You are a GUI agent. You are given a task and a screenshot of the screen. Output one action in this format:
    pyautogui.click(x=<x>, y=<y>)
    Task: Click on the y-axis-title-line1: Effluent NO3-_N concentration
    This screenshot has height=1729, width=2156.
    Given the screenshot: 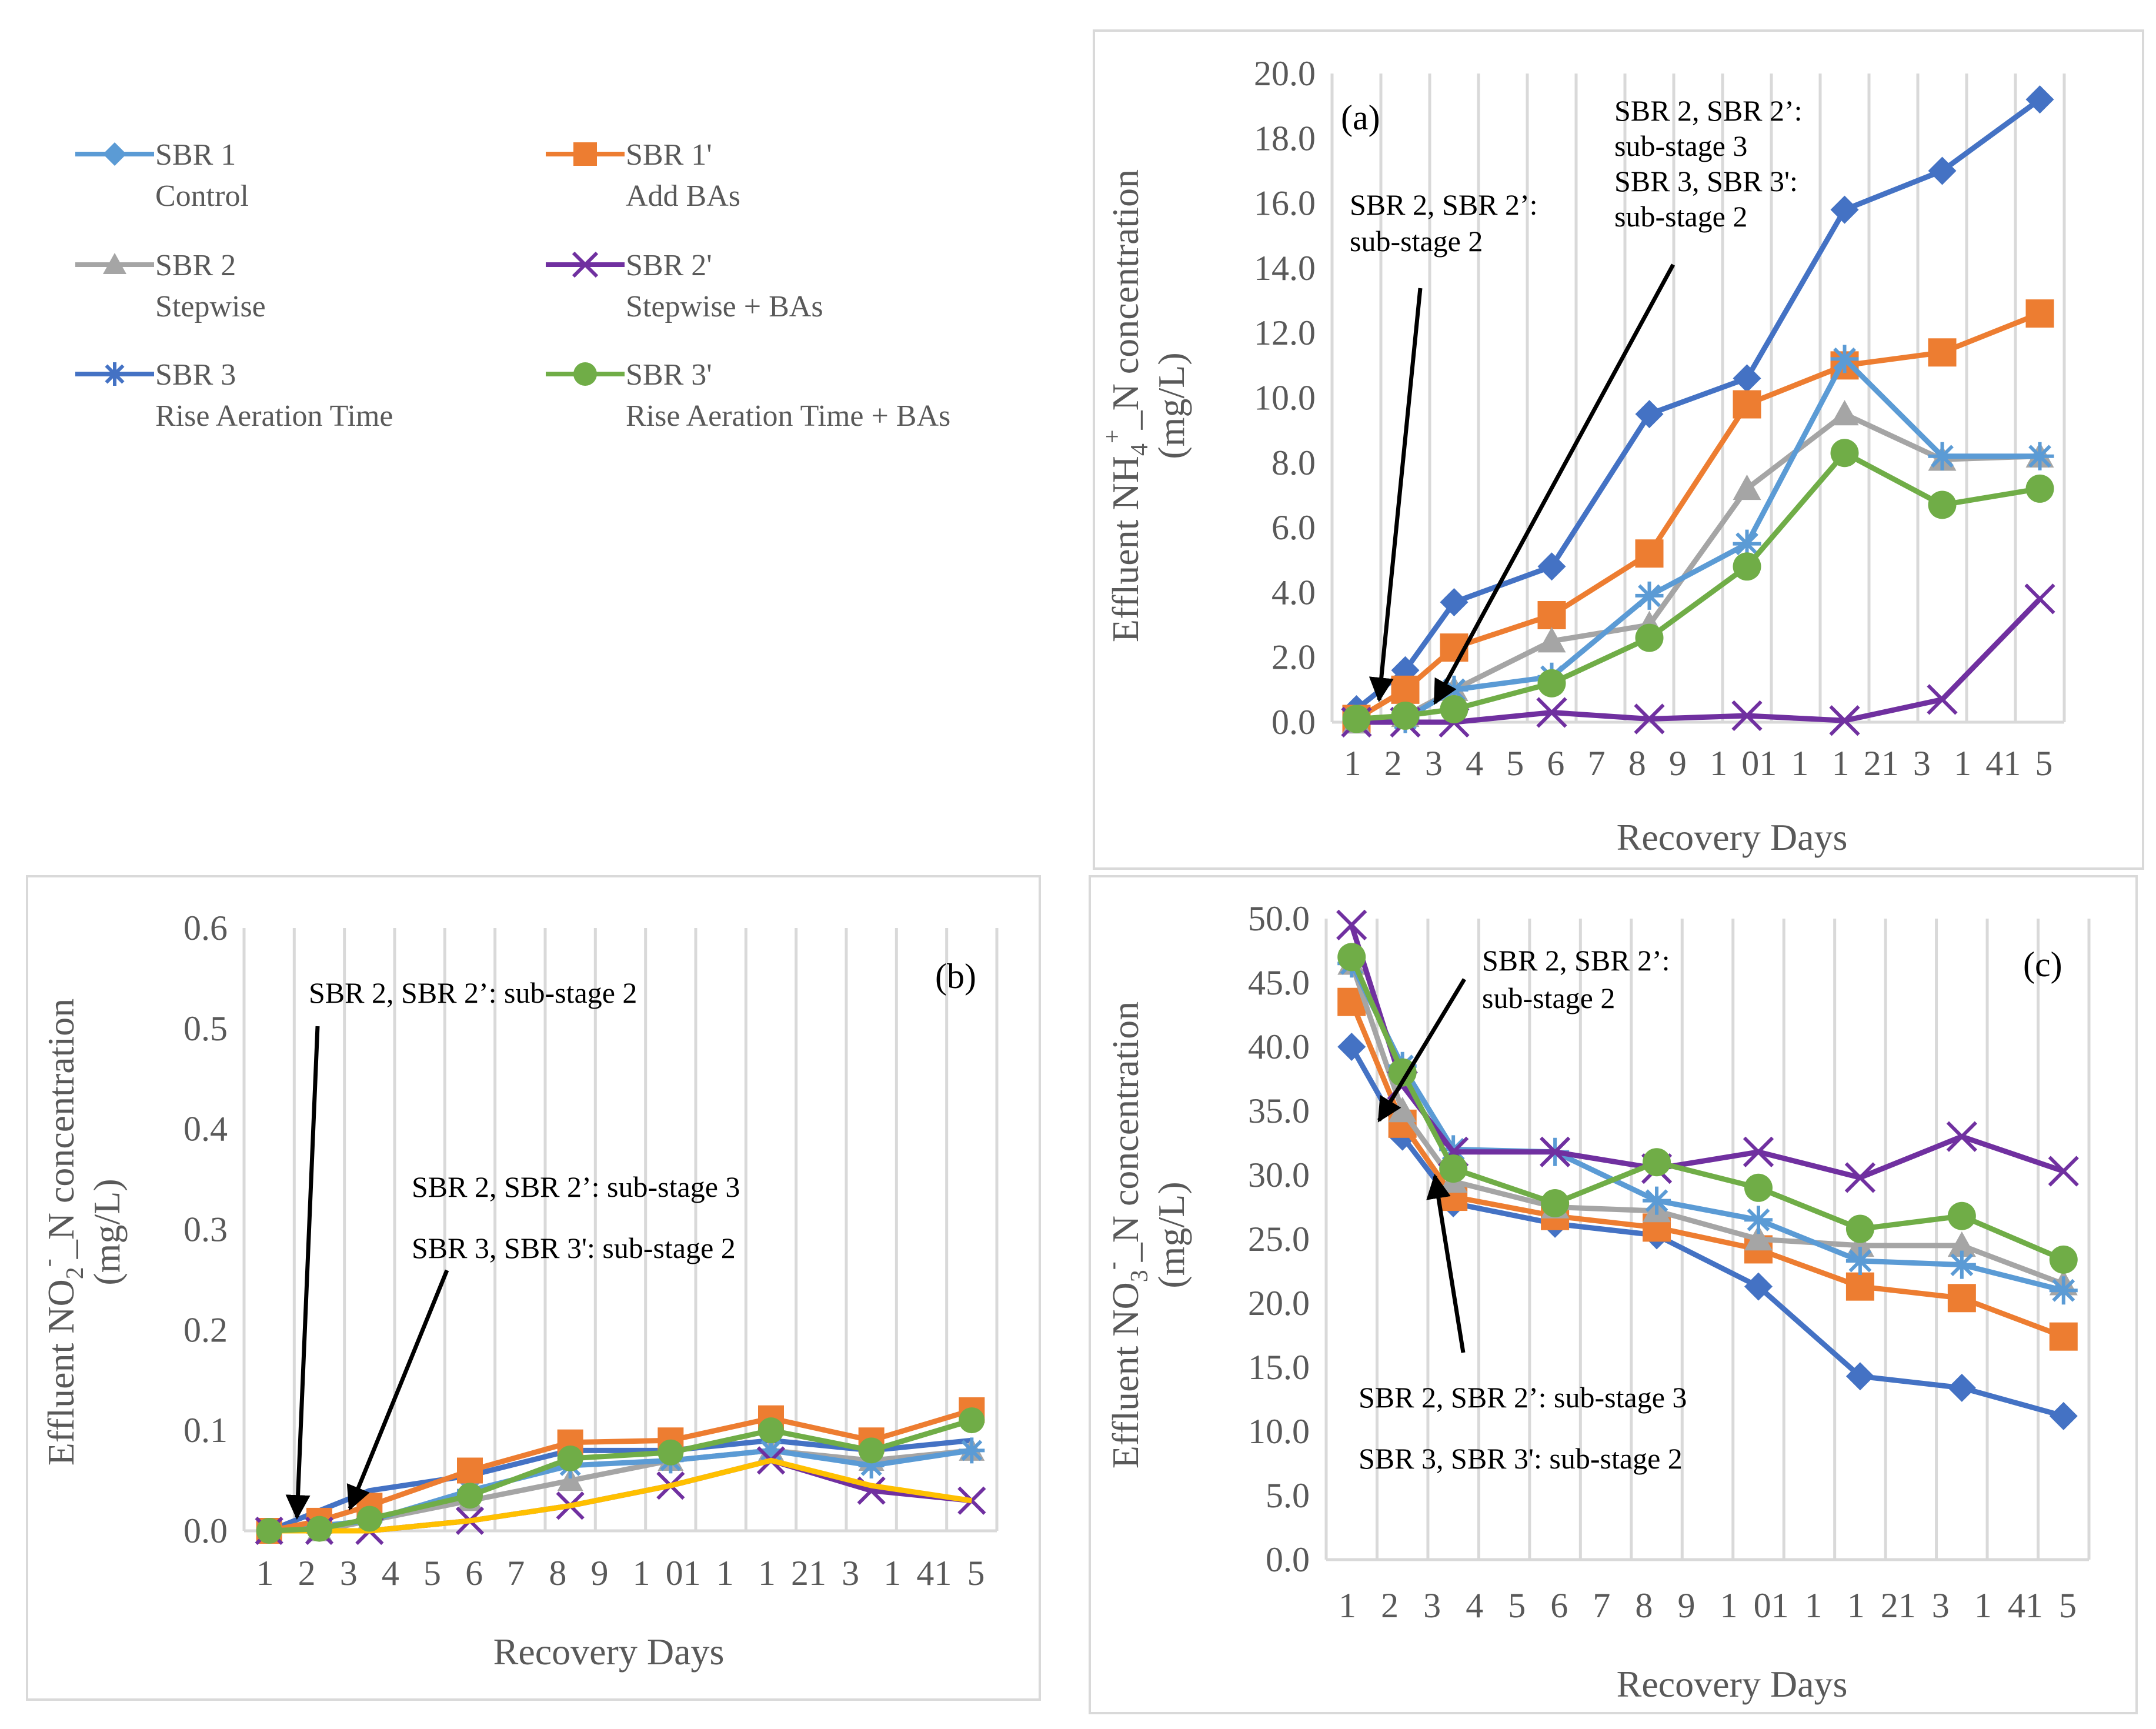 What is the action you would take?
    pyautogui.click(x=1126, y=1235)
    